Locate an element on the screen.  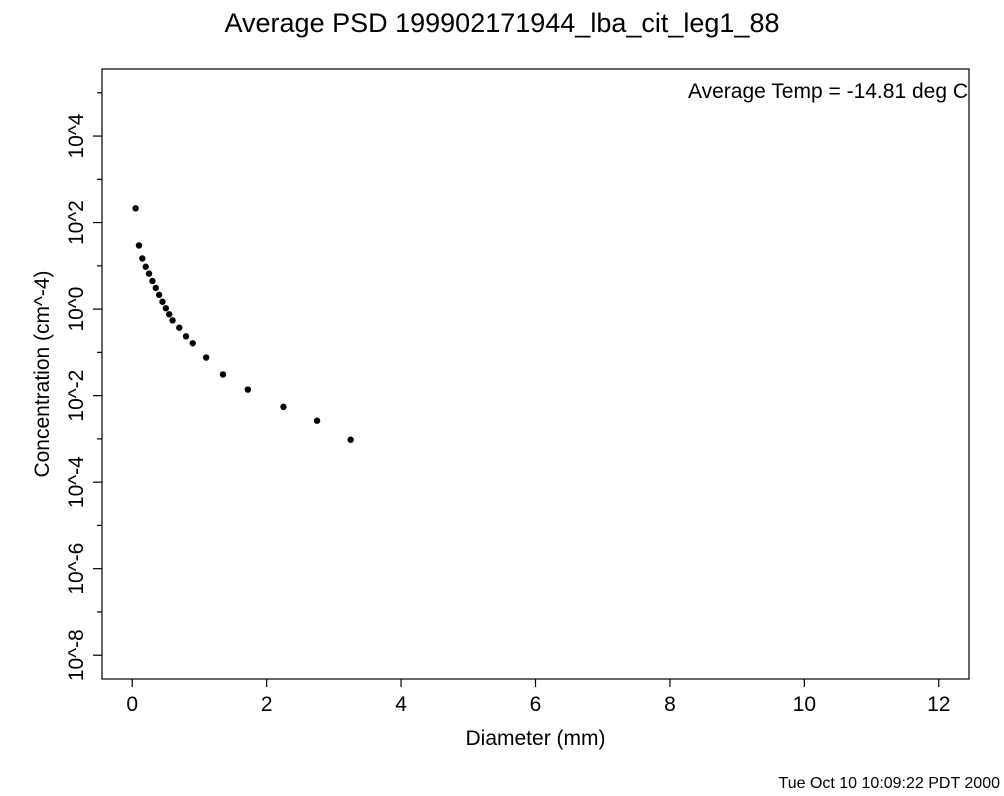
x-tick-label: 2 is located at coordinates (267, 704).